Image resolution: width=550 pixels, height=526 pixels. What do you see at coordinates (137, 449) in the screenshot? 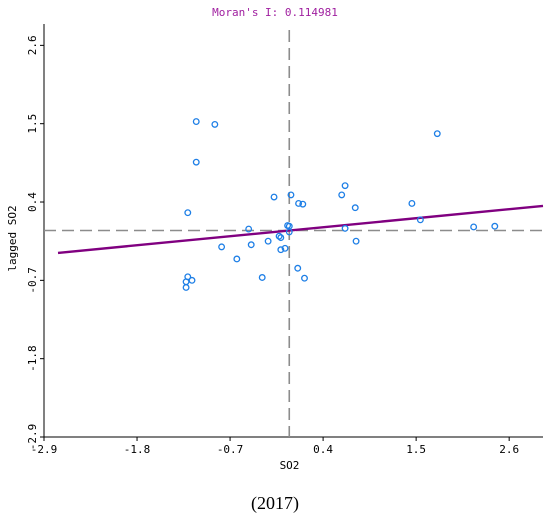
I see `x-tick-label: -1.8` at bounding box center [137, 449].